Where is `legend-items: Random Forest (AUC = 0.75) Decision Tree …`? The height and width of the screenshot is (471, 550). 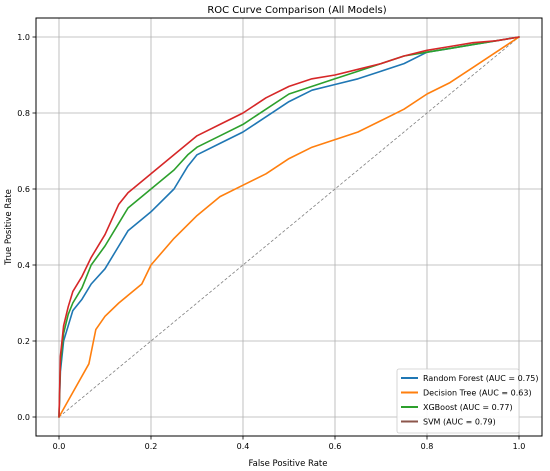 legend-items: Random Forest (AUC = 0.75) Decision Tree … is located at coordinates (470, 400).